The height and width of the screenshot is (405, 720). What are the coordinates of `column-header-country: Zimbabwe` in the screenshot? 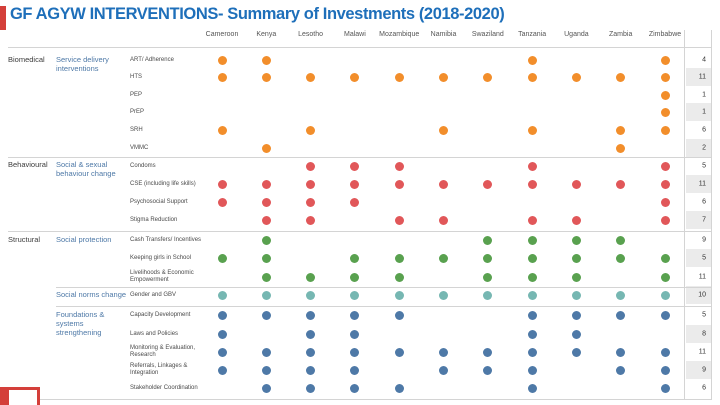 It's located at (665, 34).